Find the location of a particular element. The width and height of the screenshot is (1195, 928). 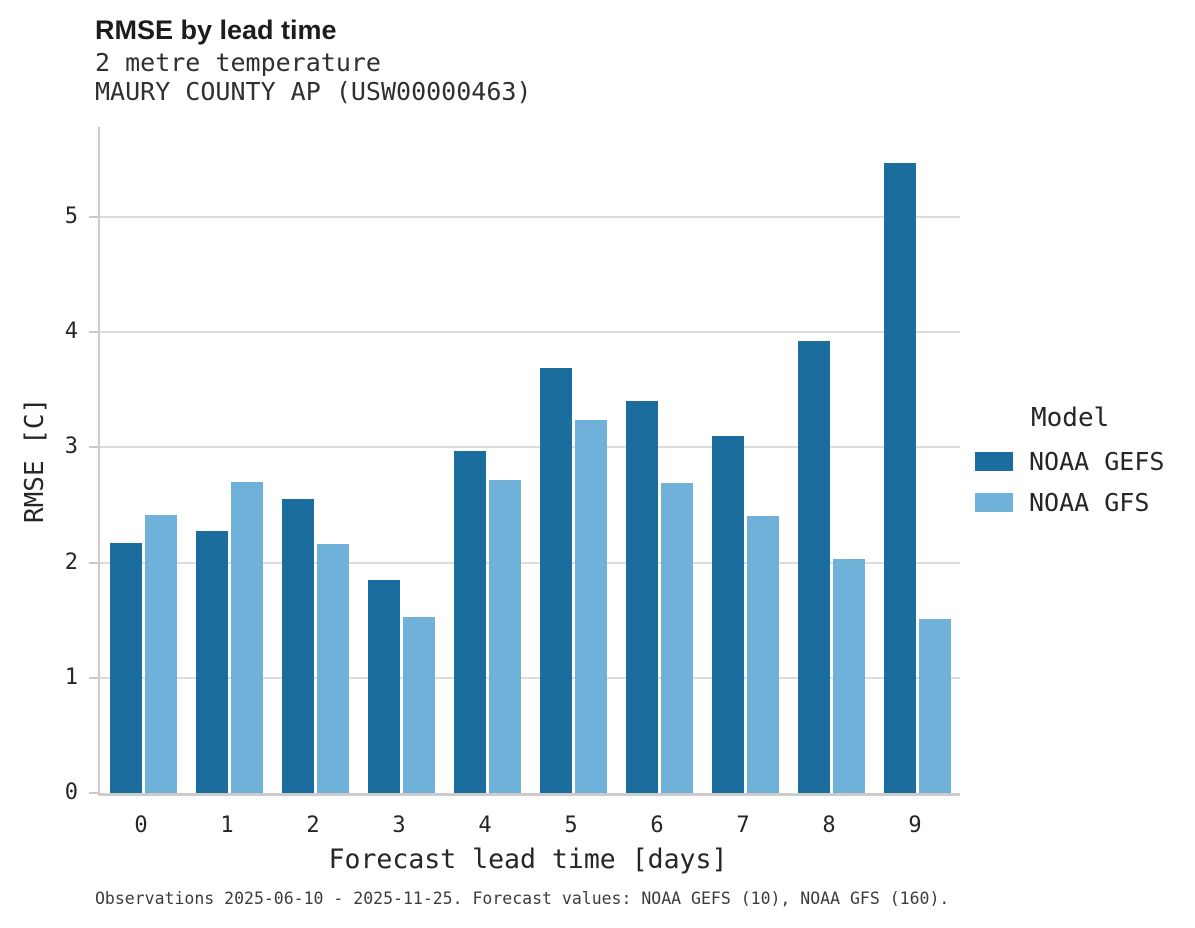

x-tick-label: 6 is located at coordinates (657, 825).